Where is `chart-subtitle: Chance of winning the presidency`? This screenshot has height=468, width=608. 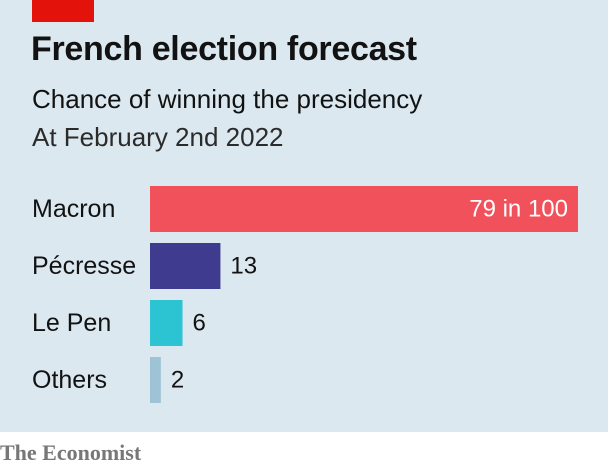
chart-subtitle: Chance of winning the presidency is located at coordinates (227, 99).